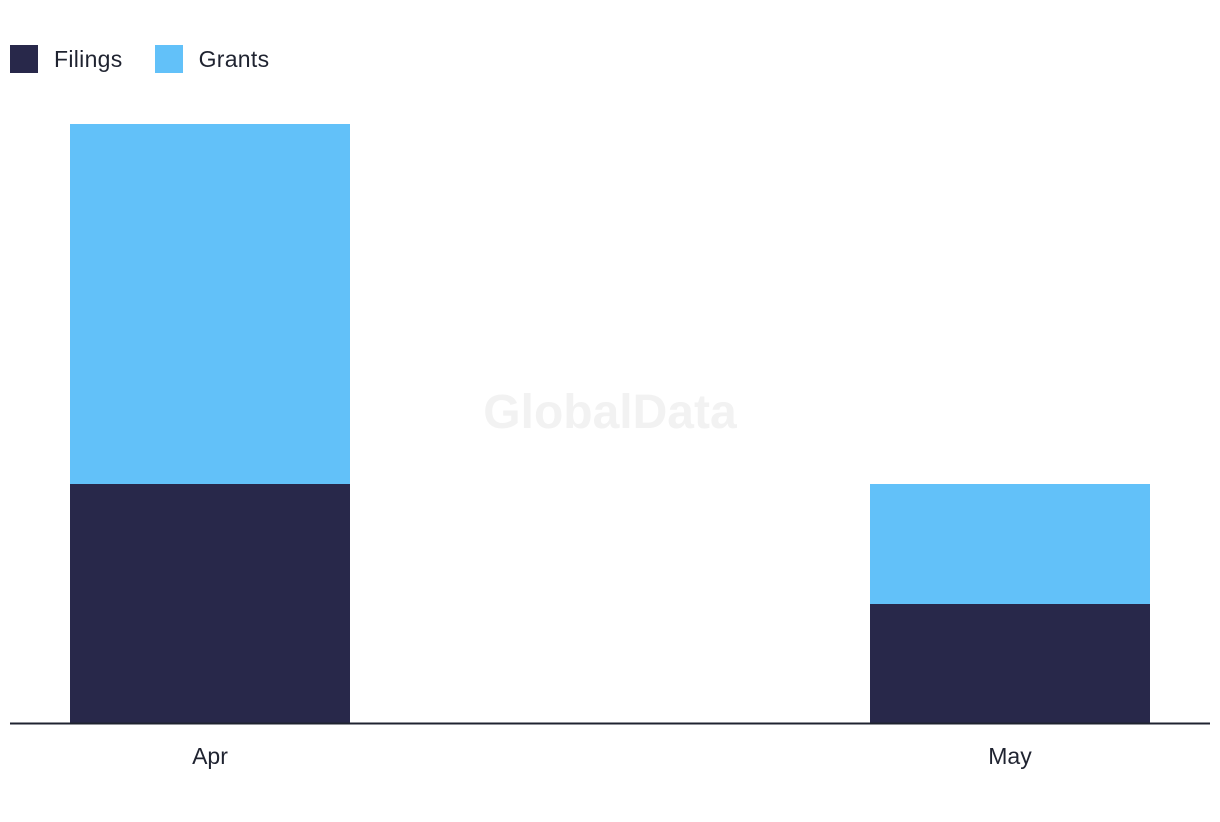  I want to click on x-tick-label-apr: Apr, so click(210, 756).